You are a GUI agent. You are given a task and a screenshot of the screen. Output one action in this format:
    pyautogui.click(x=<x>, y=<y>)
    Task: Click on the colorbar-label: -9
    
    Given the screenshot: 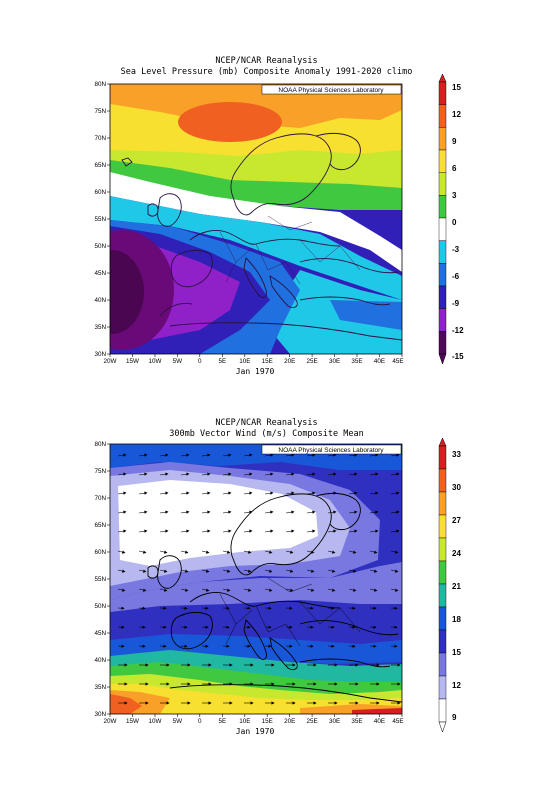 What is the action you would take?
    pyautogui.click(x=456, y=303)
    